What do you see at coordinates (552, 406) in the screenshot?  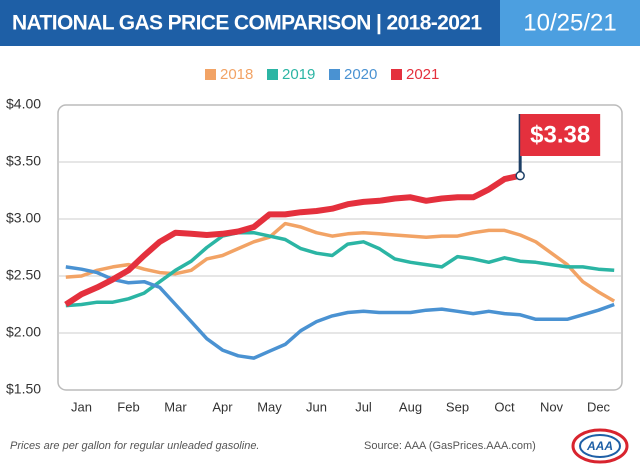 I see `x-tick-label: Nov` at bounding box center [552, 406].